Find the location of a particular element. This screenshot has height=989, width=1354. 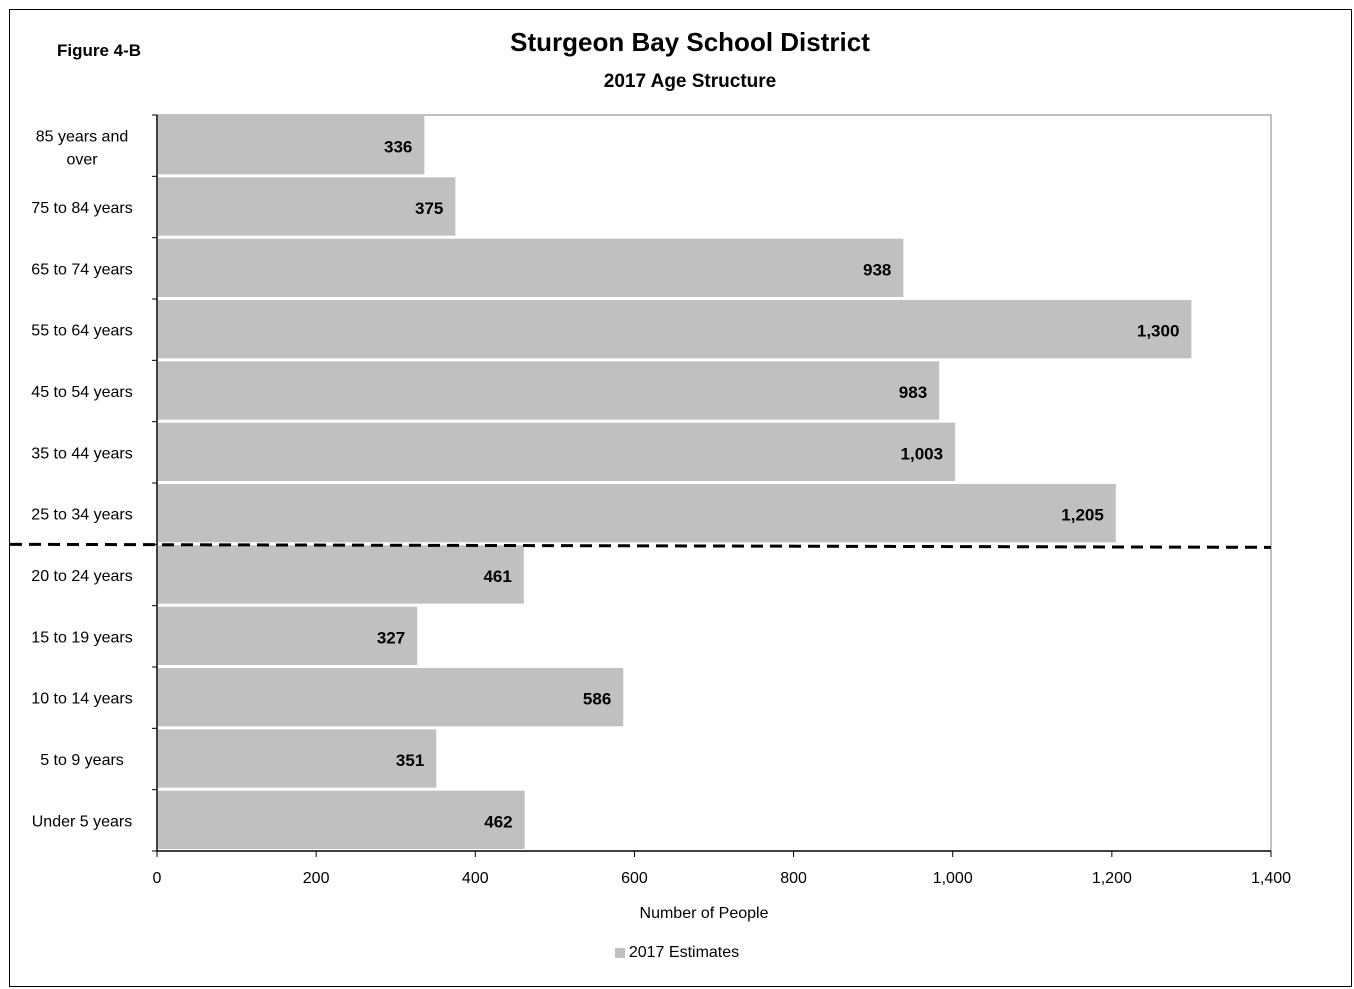

x-tick-label: 1,200 is located at coordinates (1112, 878).